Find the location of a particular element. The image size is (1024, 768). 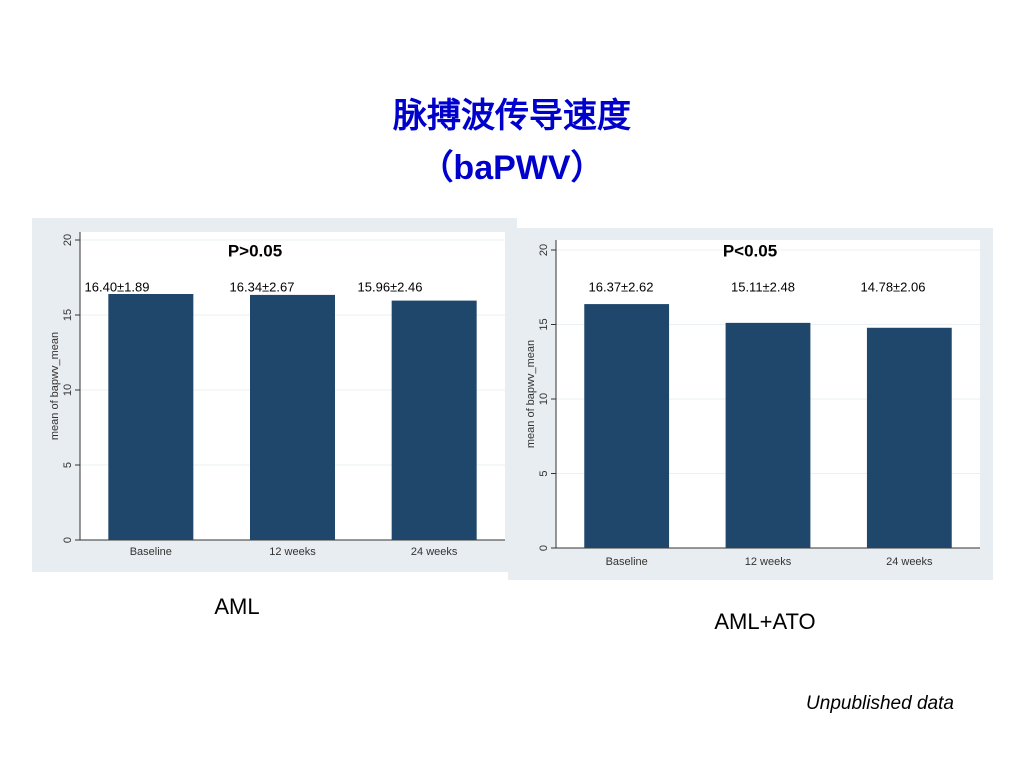

footnote: Unpublished data is located at coordinates (880, 703).